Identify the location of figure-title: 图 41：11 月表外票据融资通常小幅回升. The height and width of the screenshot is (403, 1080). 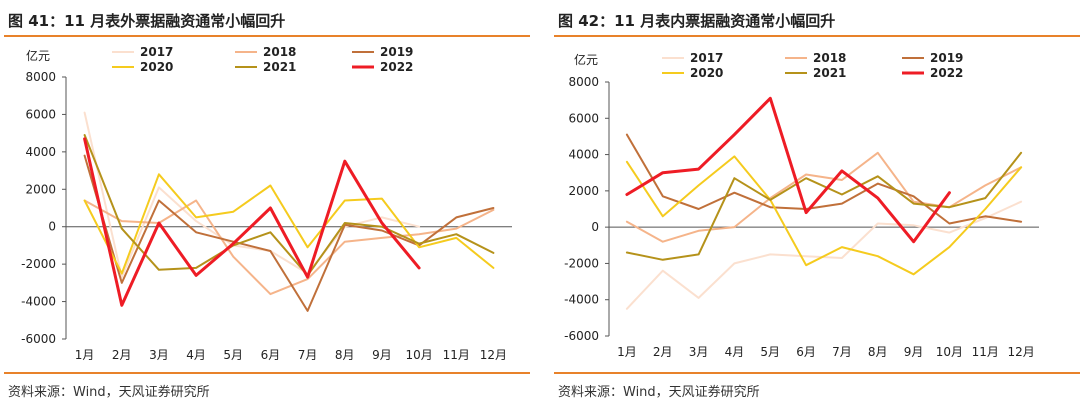
(147, 21).